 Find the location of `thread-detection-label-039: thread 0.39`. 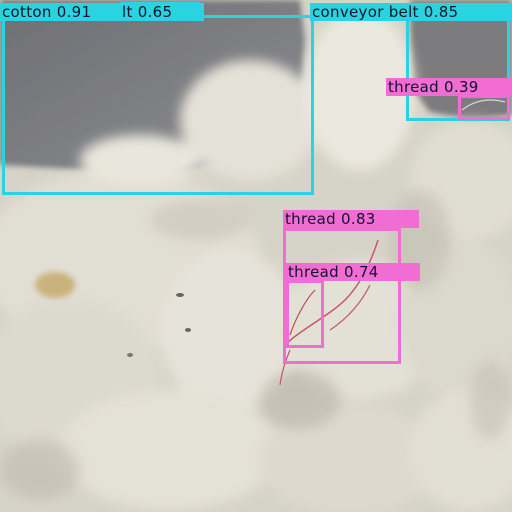

thread-detection-label-039: thread 0.39 is located at coordinates (449, 87).